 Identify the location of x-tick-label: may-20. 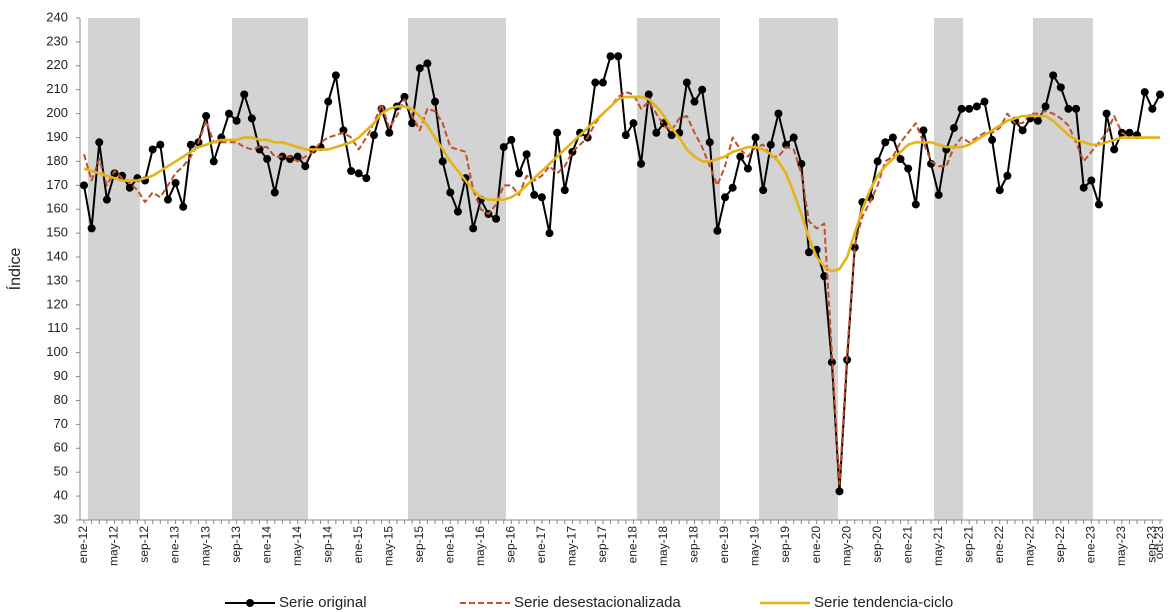
(846, 546).